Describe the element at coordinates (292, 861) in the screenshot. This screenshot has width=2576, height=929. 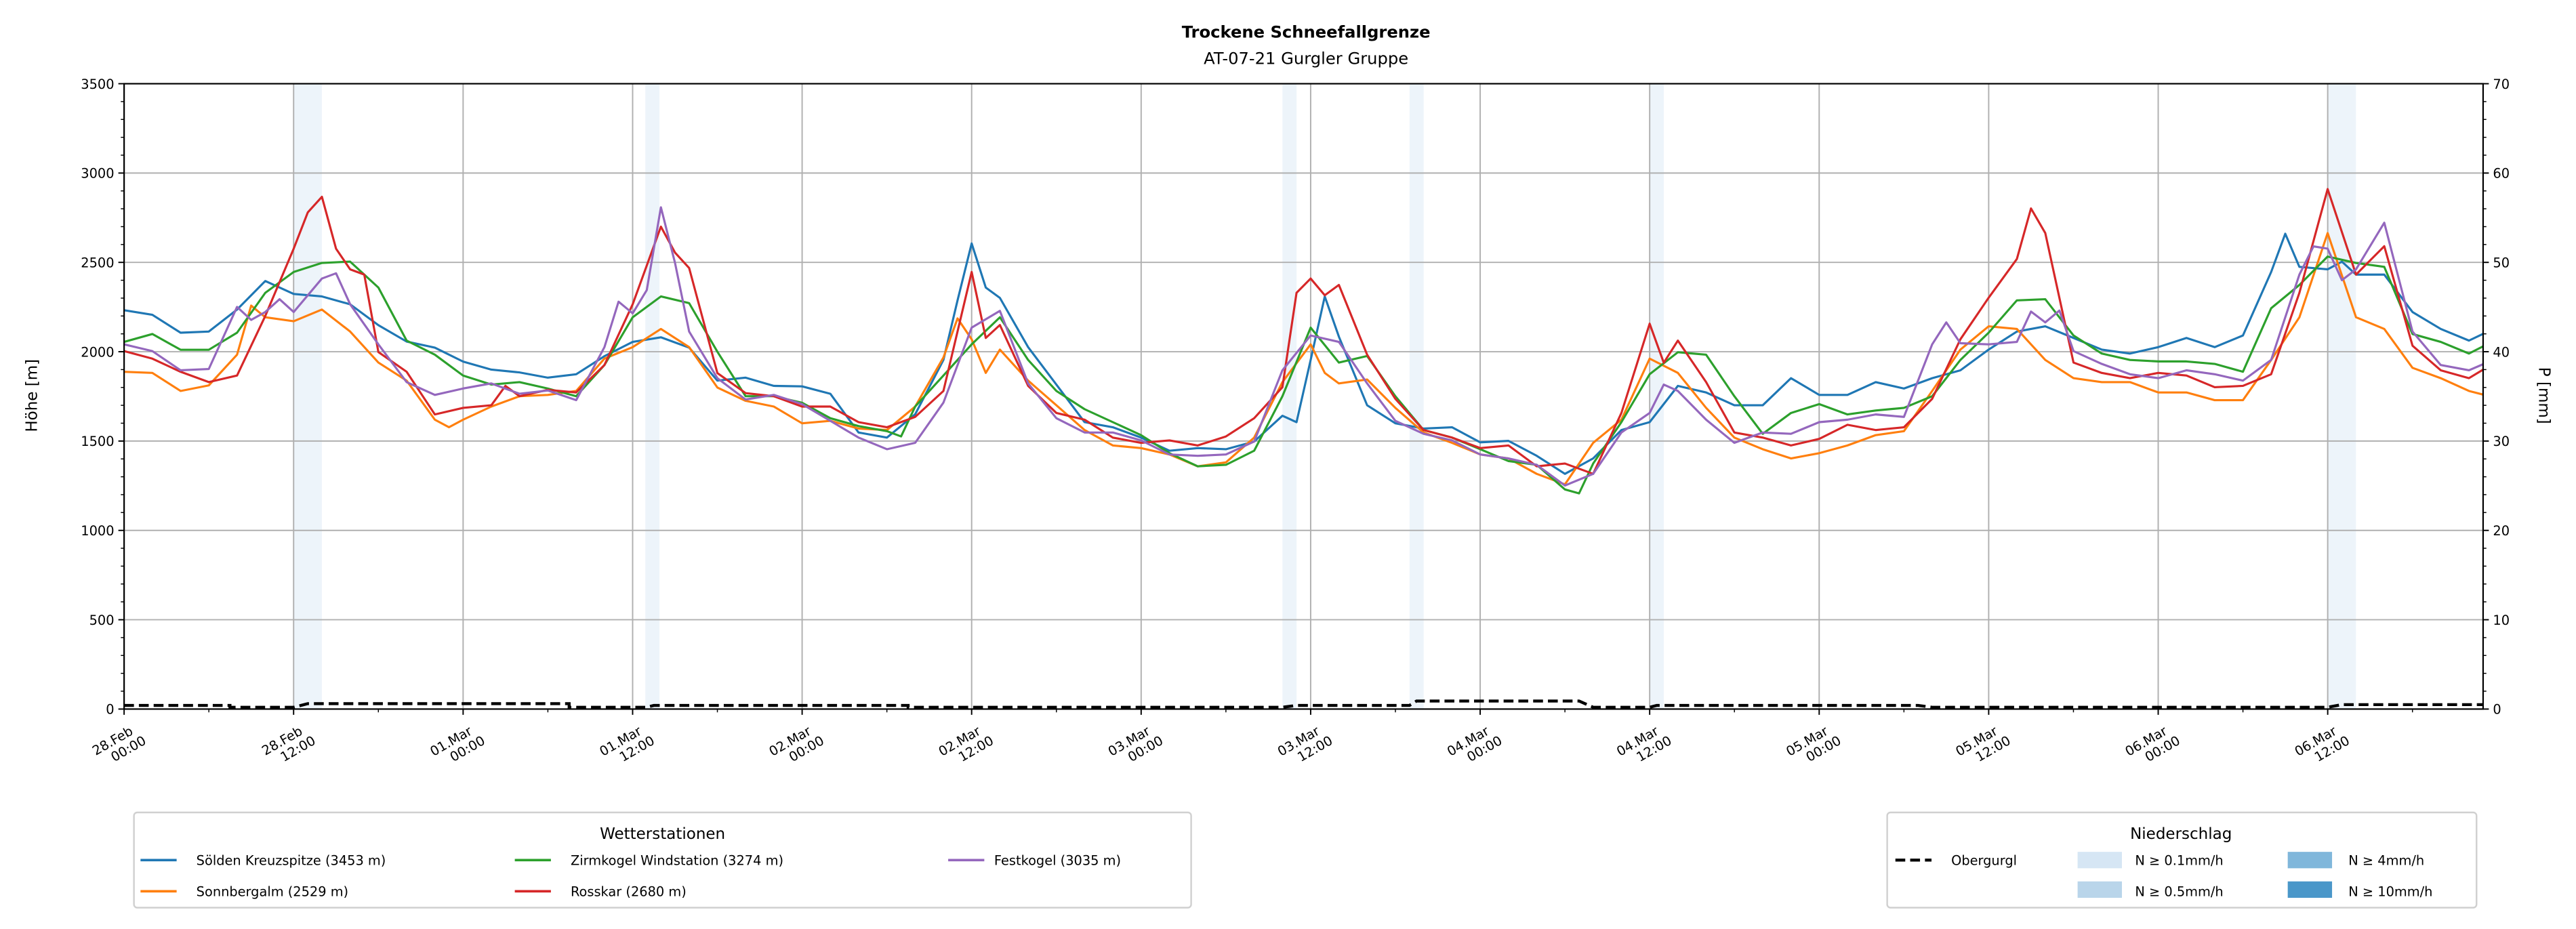
I see `legend-label: Sölden Kreuzspitze (3453 m)` at that location.